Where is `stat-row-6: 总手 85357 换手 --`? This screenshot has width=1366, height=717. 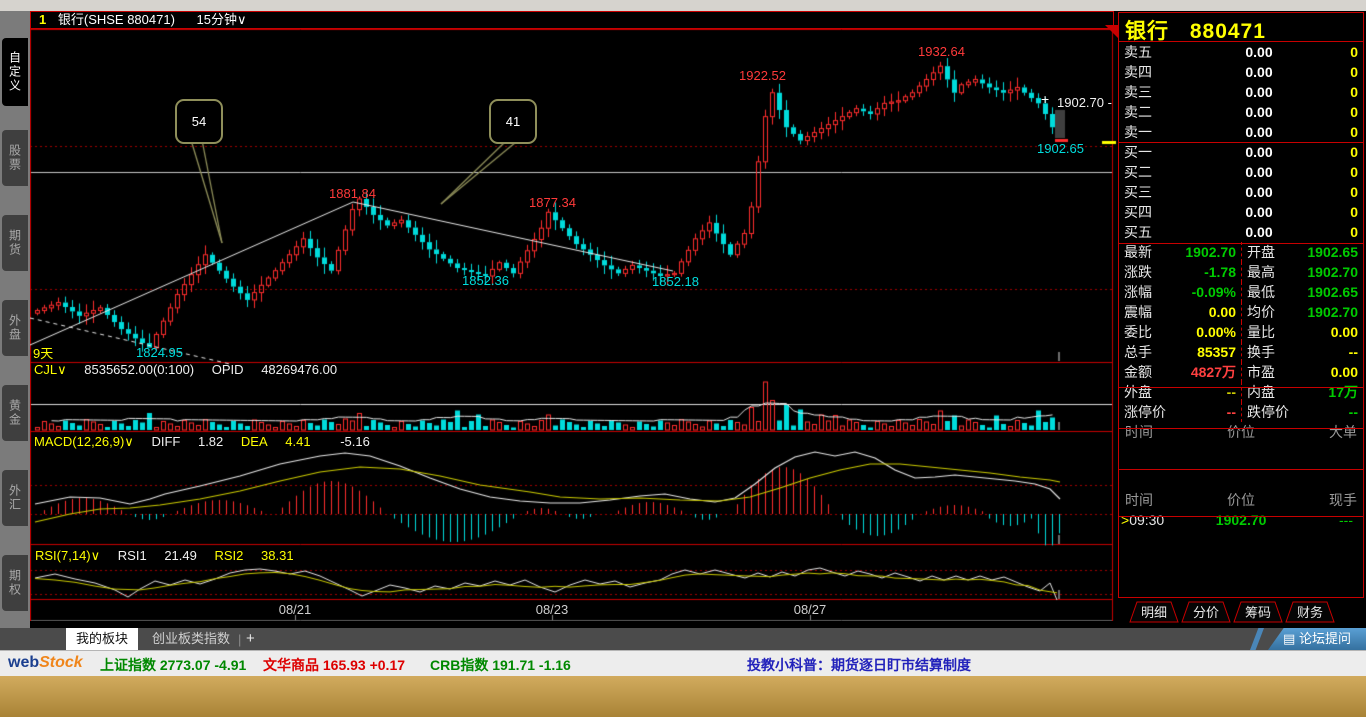
stat-row-6: 总手 85357 换手 -- is located at coordinates (1241, 352).